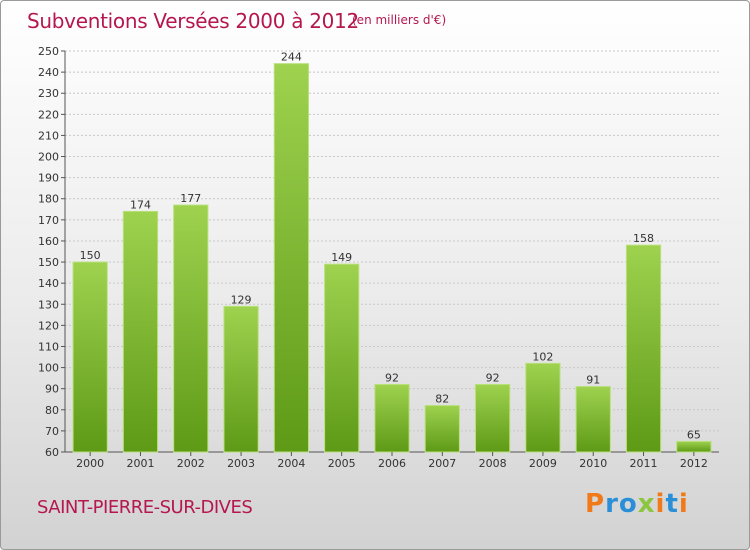 The height and width of the screenshot is (550, 750). What do you see at coordinates (644, 463) in the screenshot?
I see `x-tick-label: 2011` at bounding box center [644, 463].